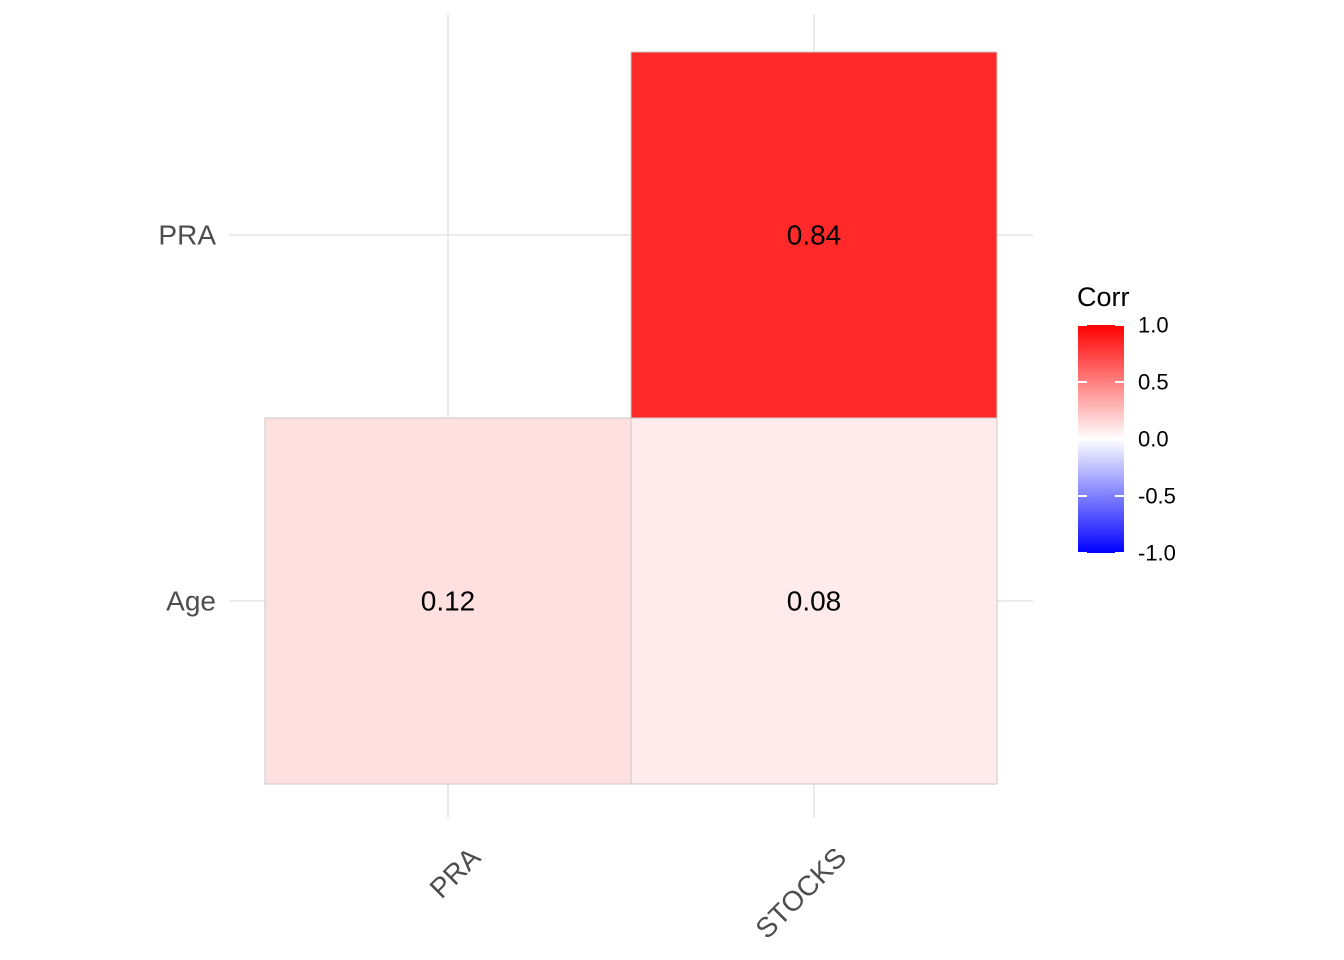 The width and height of the screenshot is (1344, 960). I want to click on y-tick-label: PRA, so click(187, 235).